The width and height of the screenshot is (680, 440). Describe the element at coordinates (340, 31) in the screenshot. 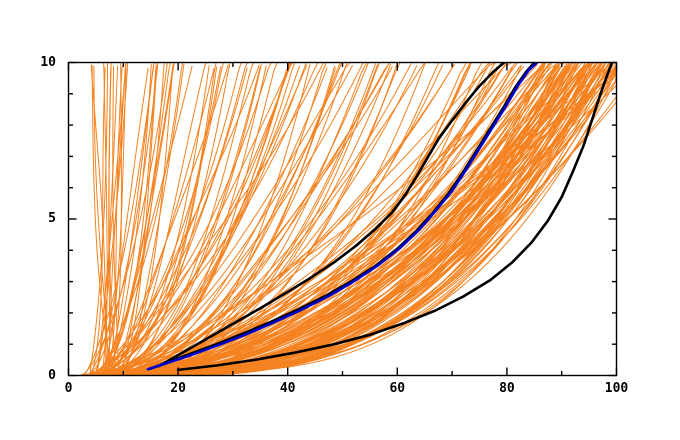

I see `mask-top` at that location.